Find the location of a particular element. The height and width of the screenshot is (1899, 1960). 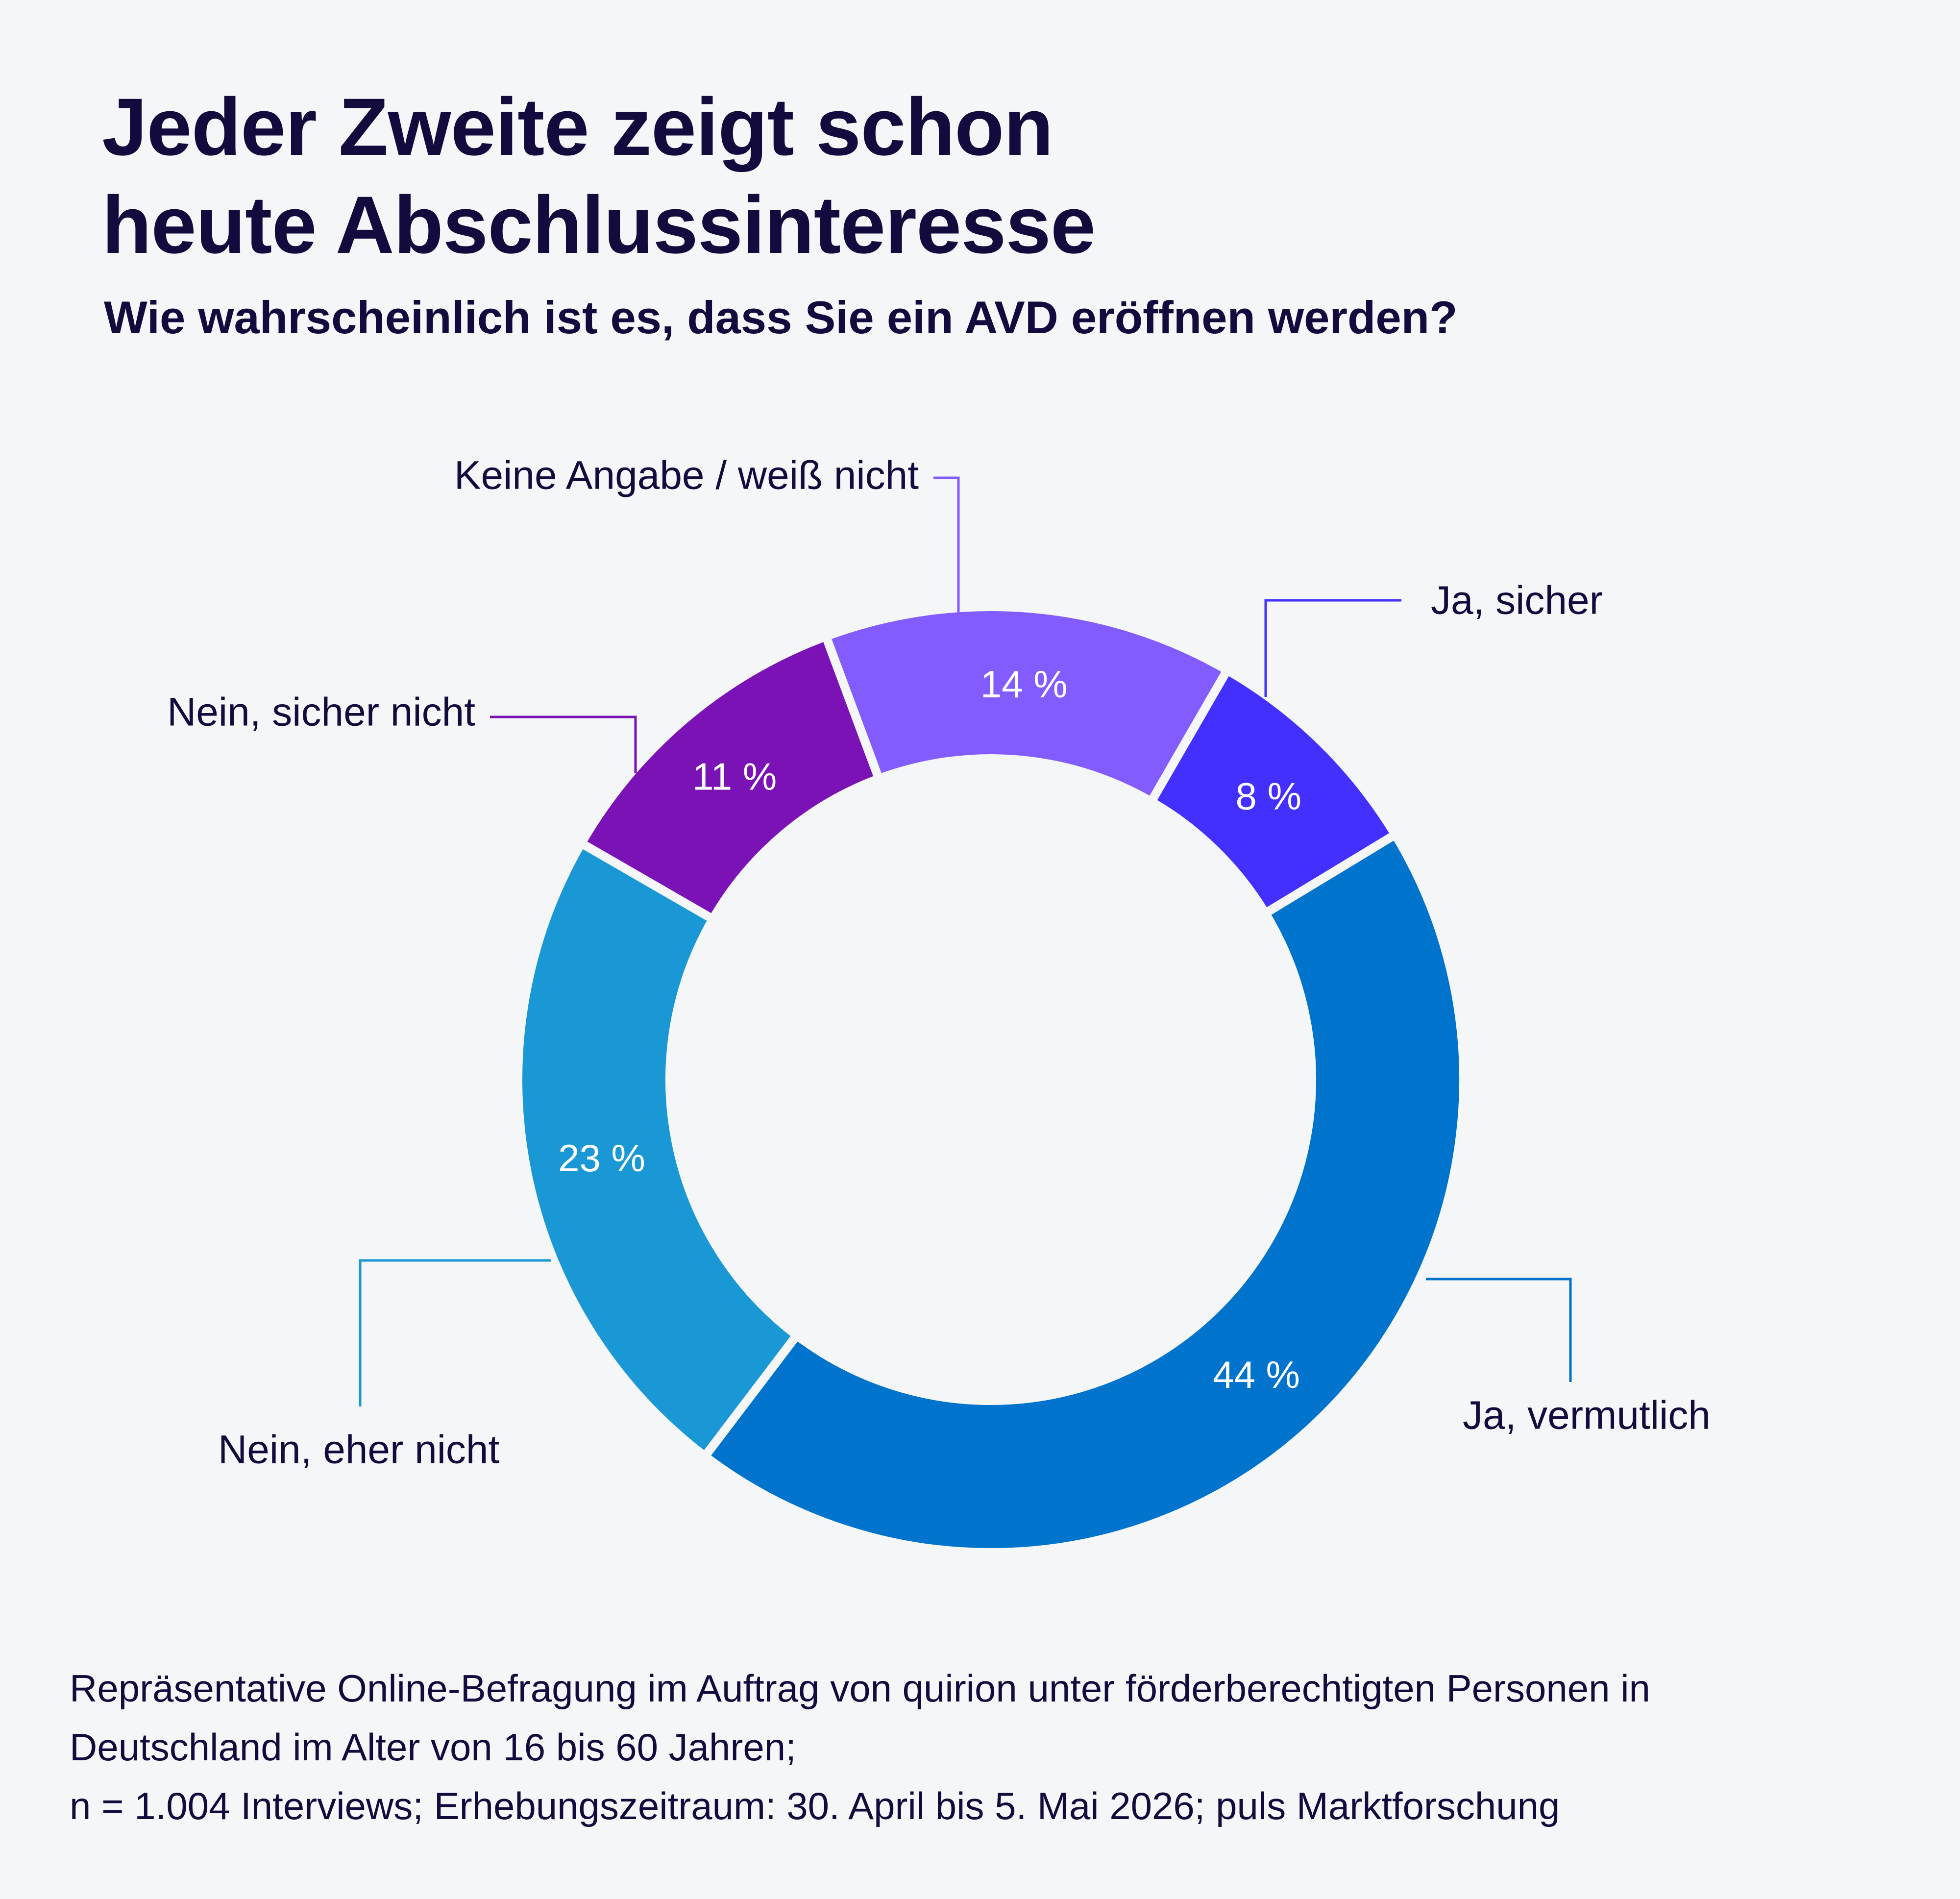

category-label-nein-eher-nicht: Nein, eher nicht is located at coordinates (359, 1450).